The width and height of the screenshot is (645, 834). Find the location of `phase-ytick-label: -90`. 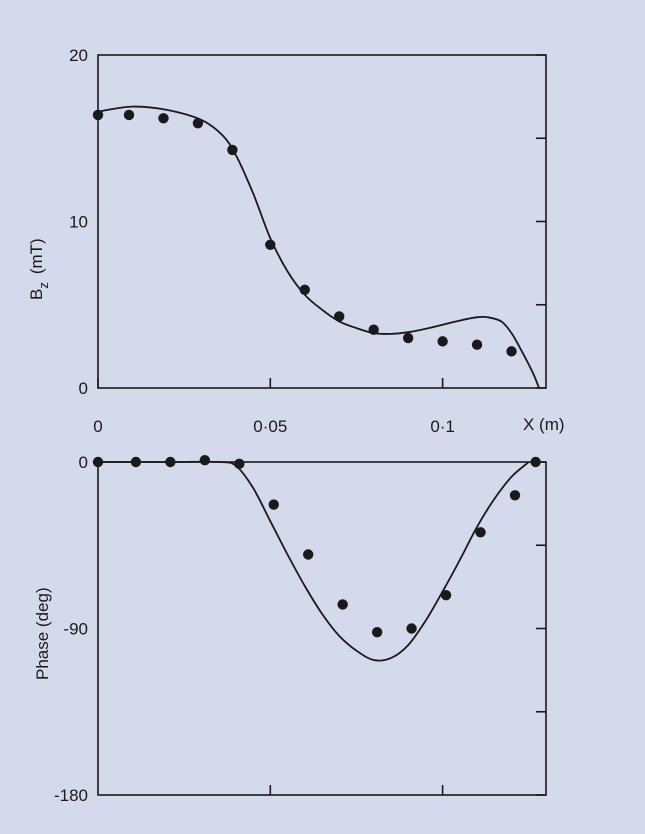

phase-ytick-label: -90 is located at coordinates (75, 629).